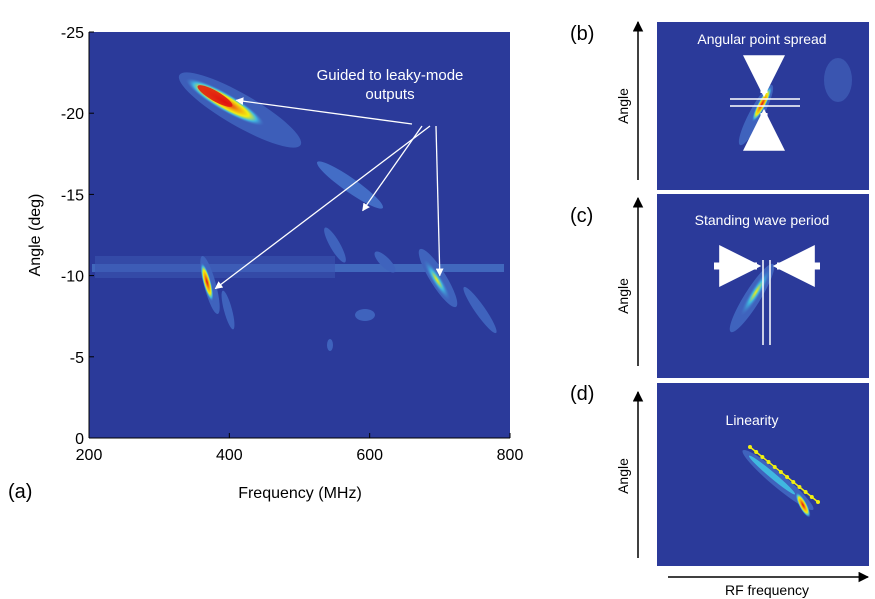 The image size is (875, 599). Describe the element at coordinates (719, 105) in the screenshot. I see `panel-b: Angular point spread (b) Angle` at that location.